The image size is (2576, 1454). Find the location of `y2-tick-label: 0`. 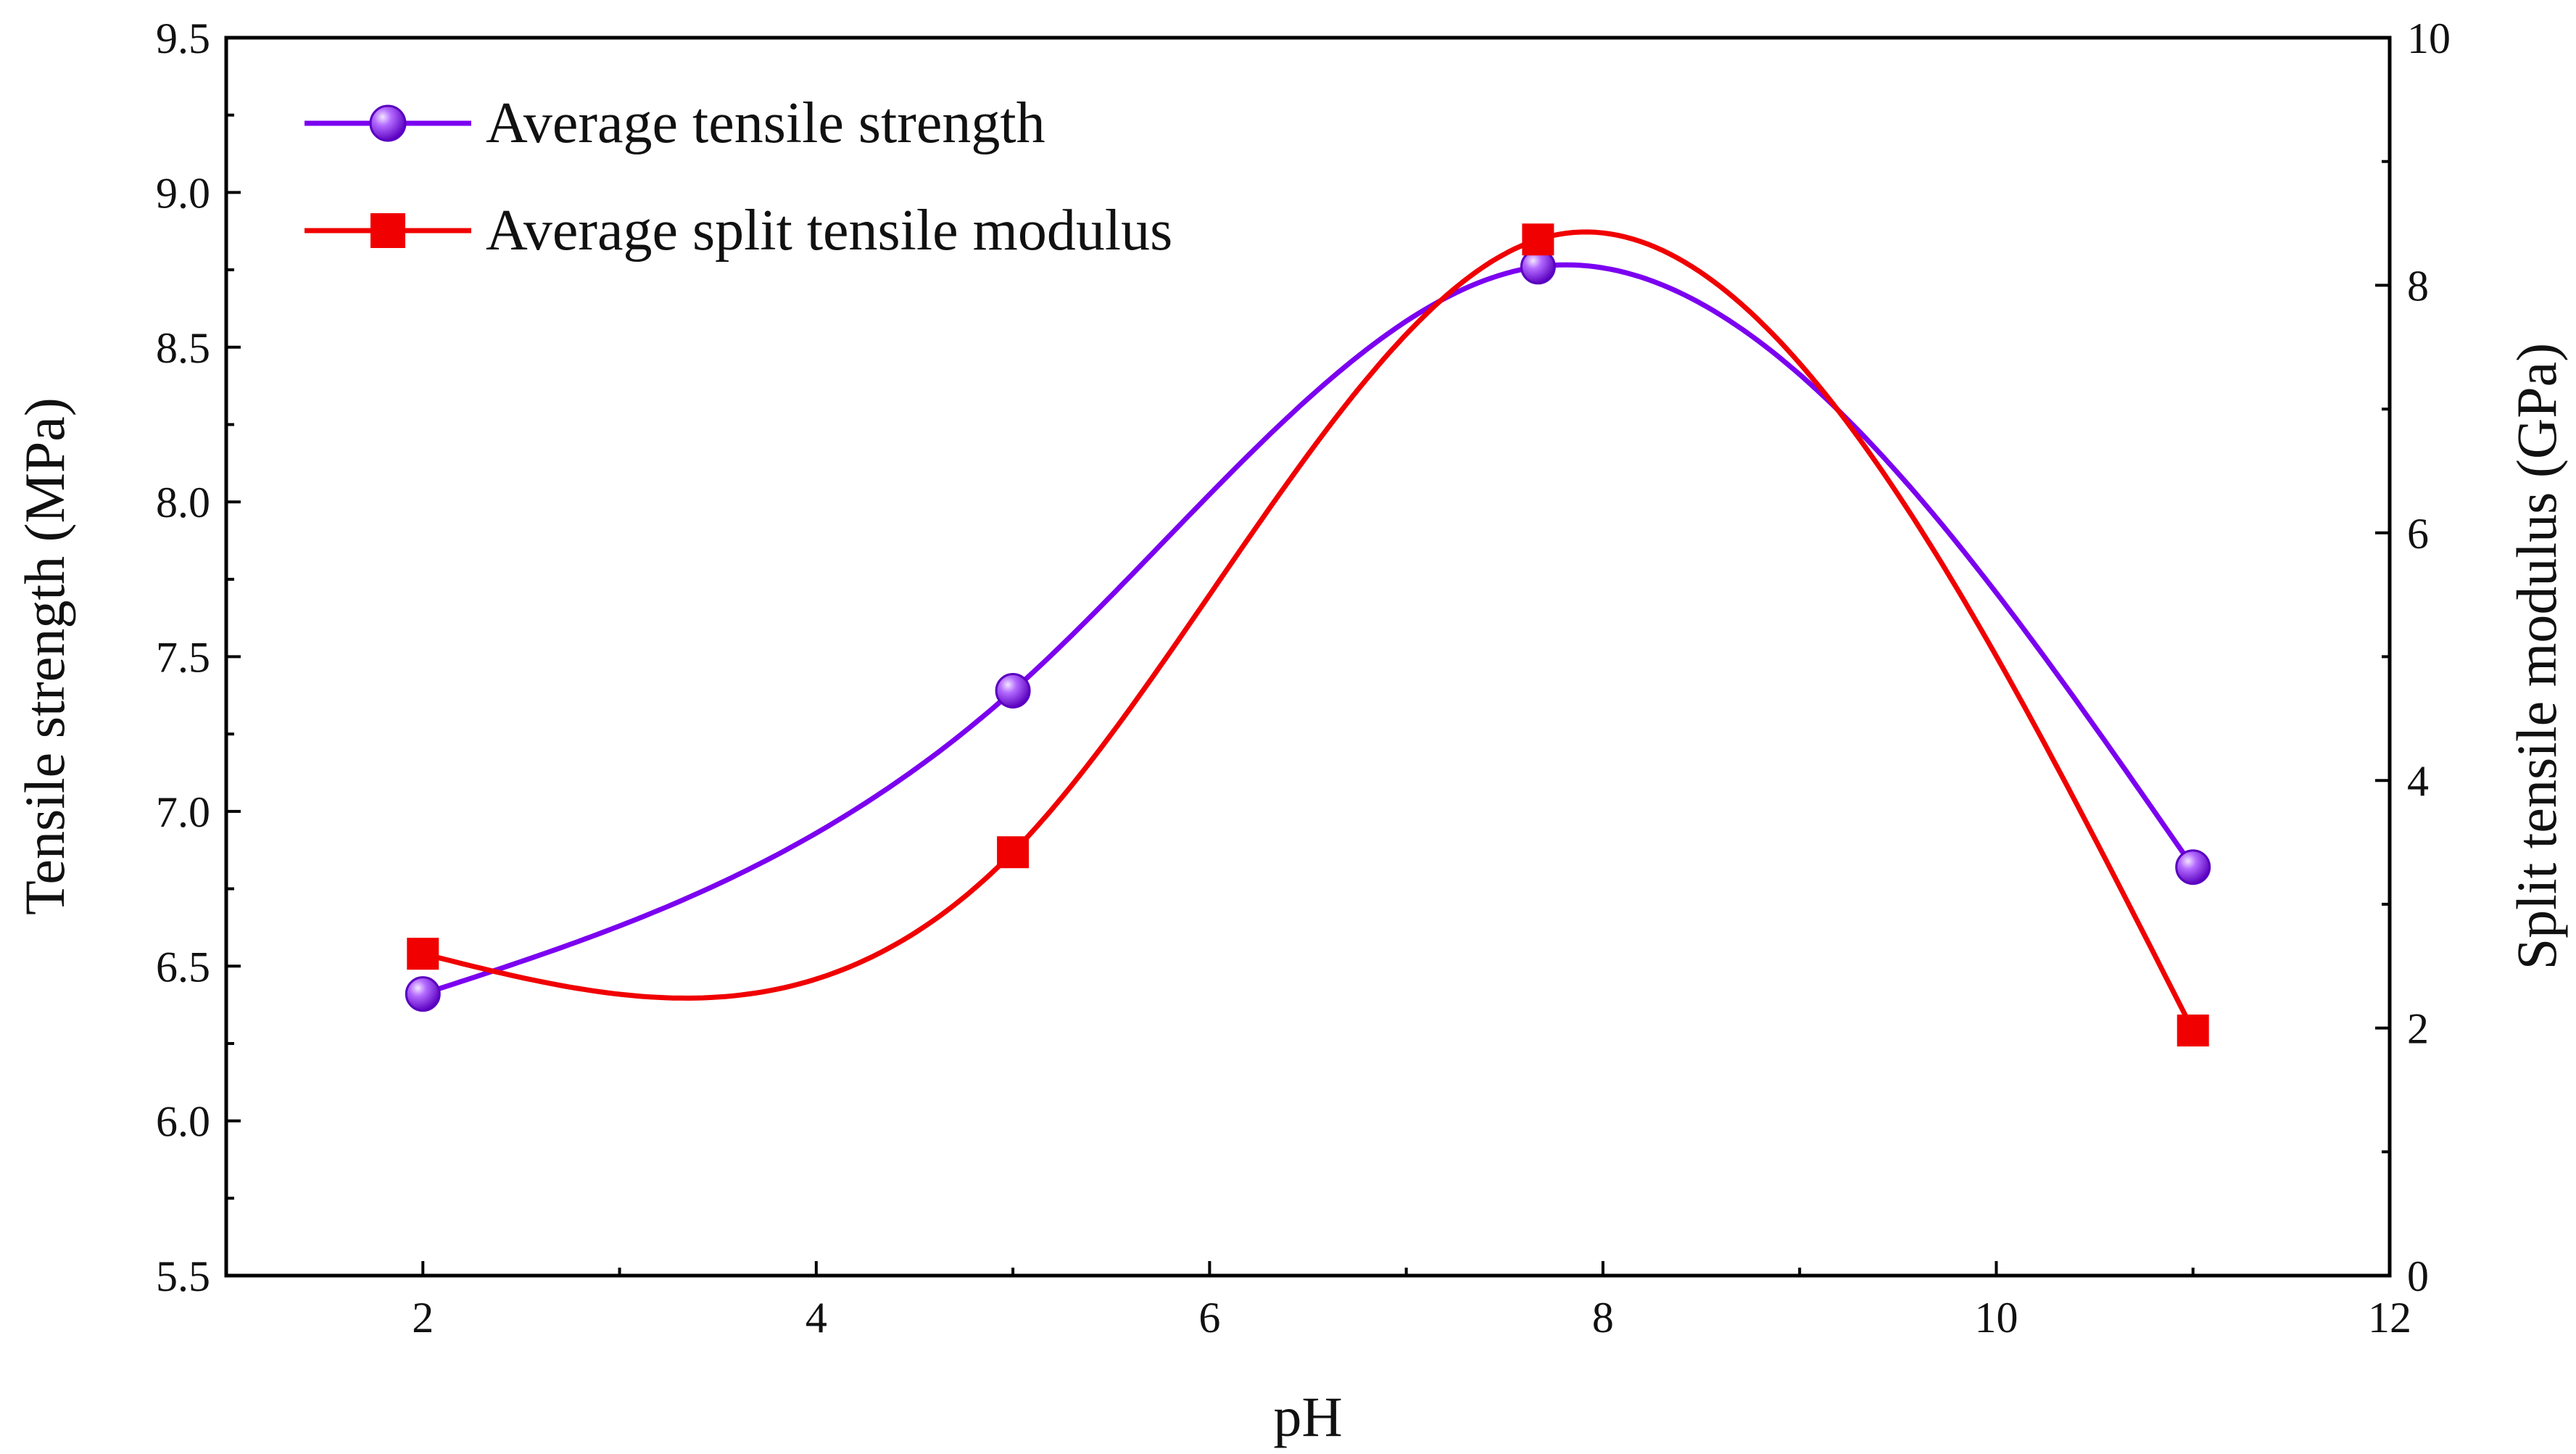

y2-tick-label: 0 is located at coordinates (2418, 1276).